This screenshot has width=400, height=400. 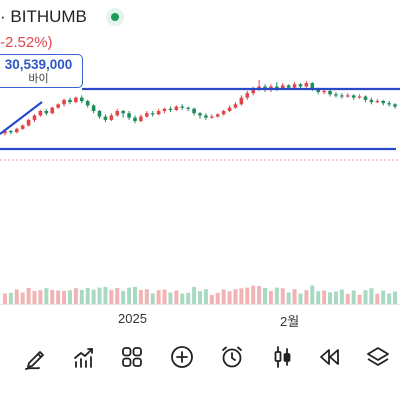 I want to click on candle-type-tool-button, so click(x=282, y=357).